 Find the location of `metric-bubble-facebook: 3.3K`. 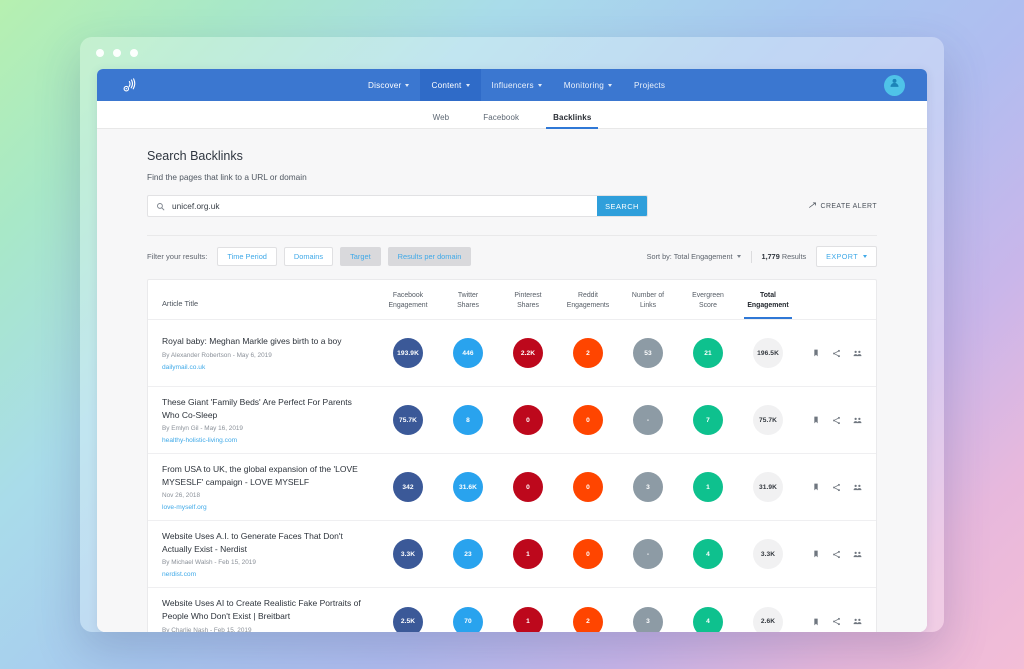

metric-bubble-facebook: 3.3K is located at coordinates (408, 554).